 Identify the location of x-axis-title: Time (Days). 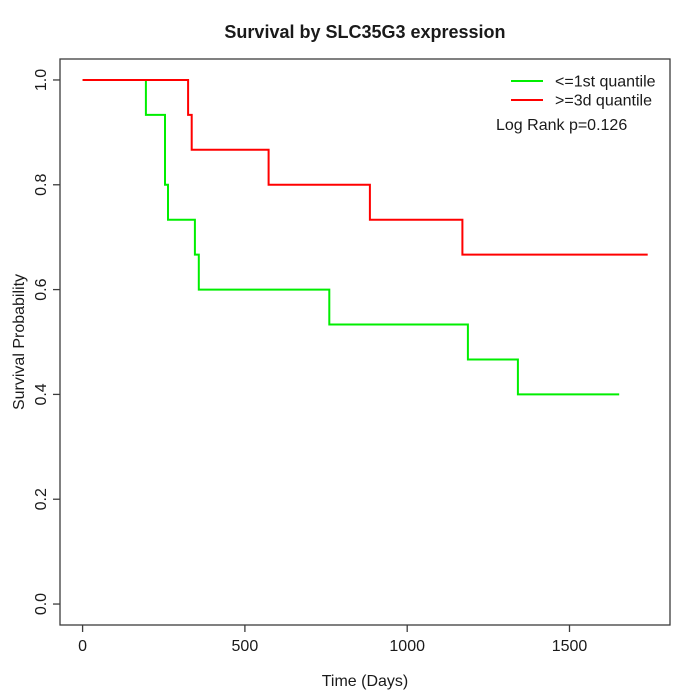
(365, 681).